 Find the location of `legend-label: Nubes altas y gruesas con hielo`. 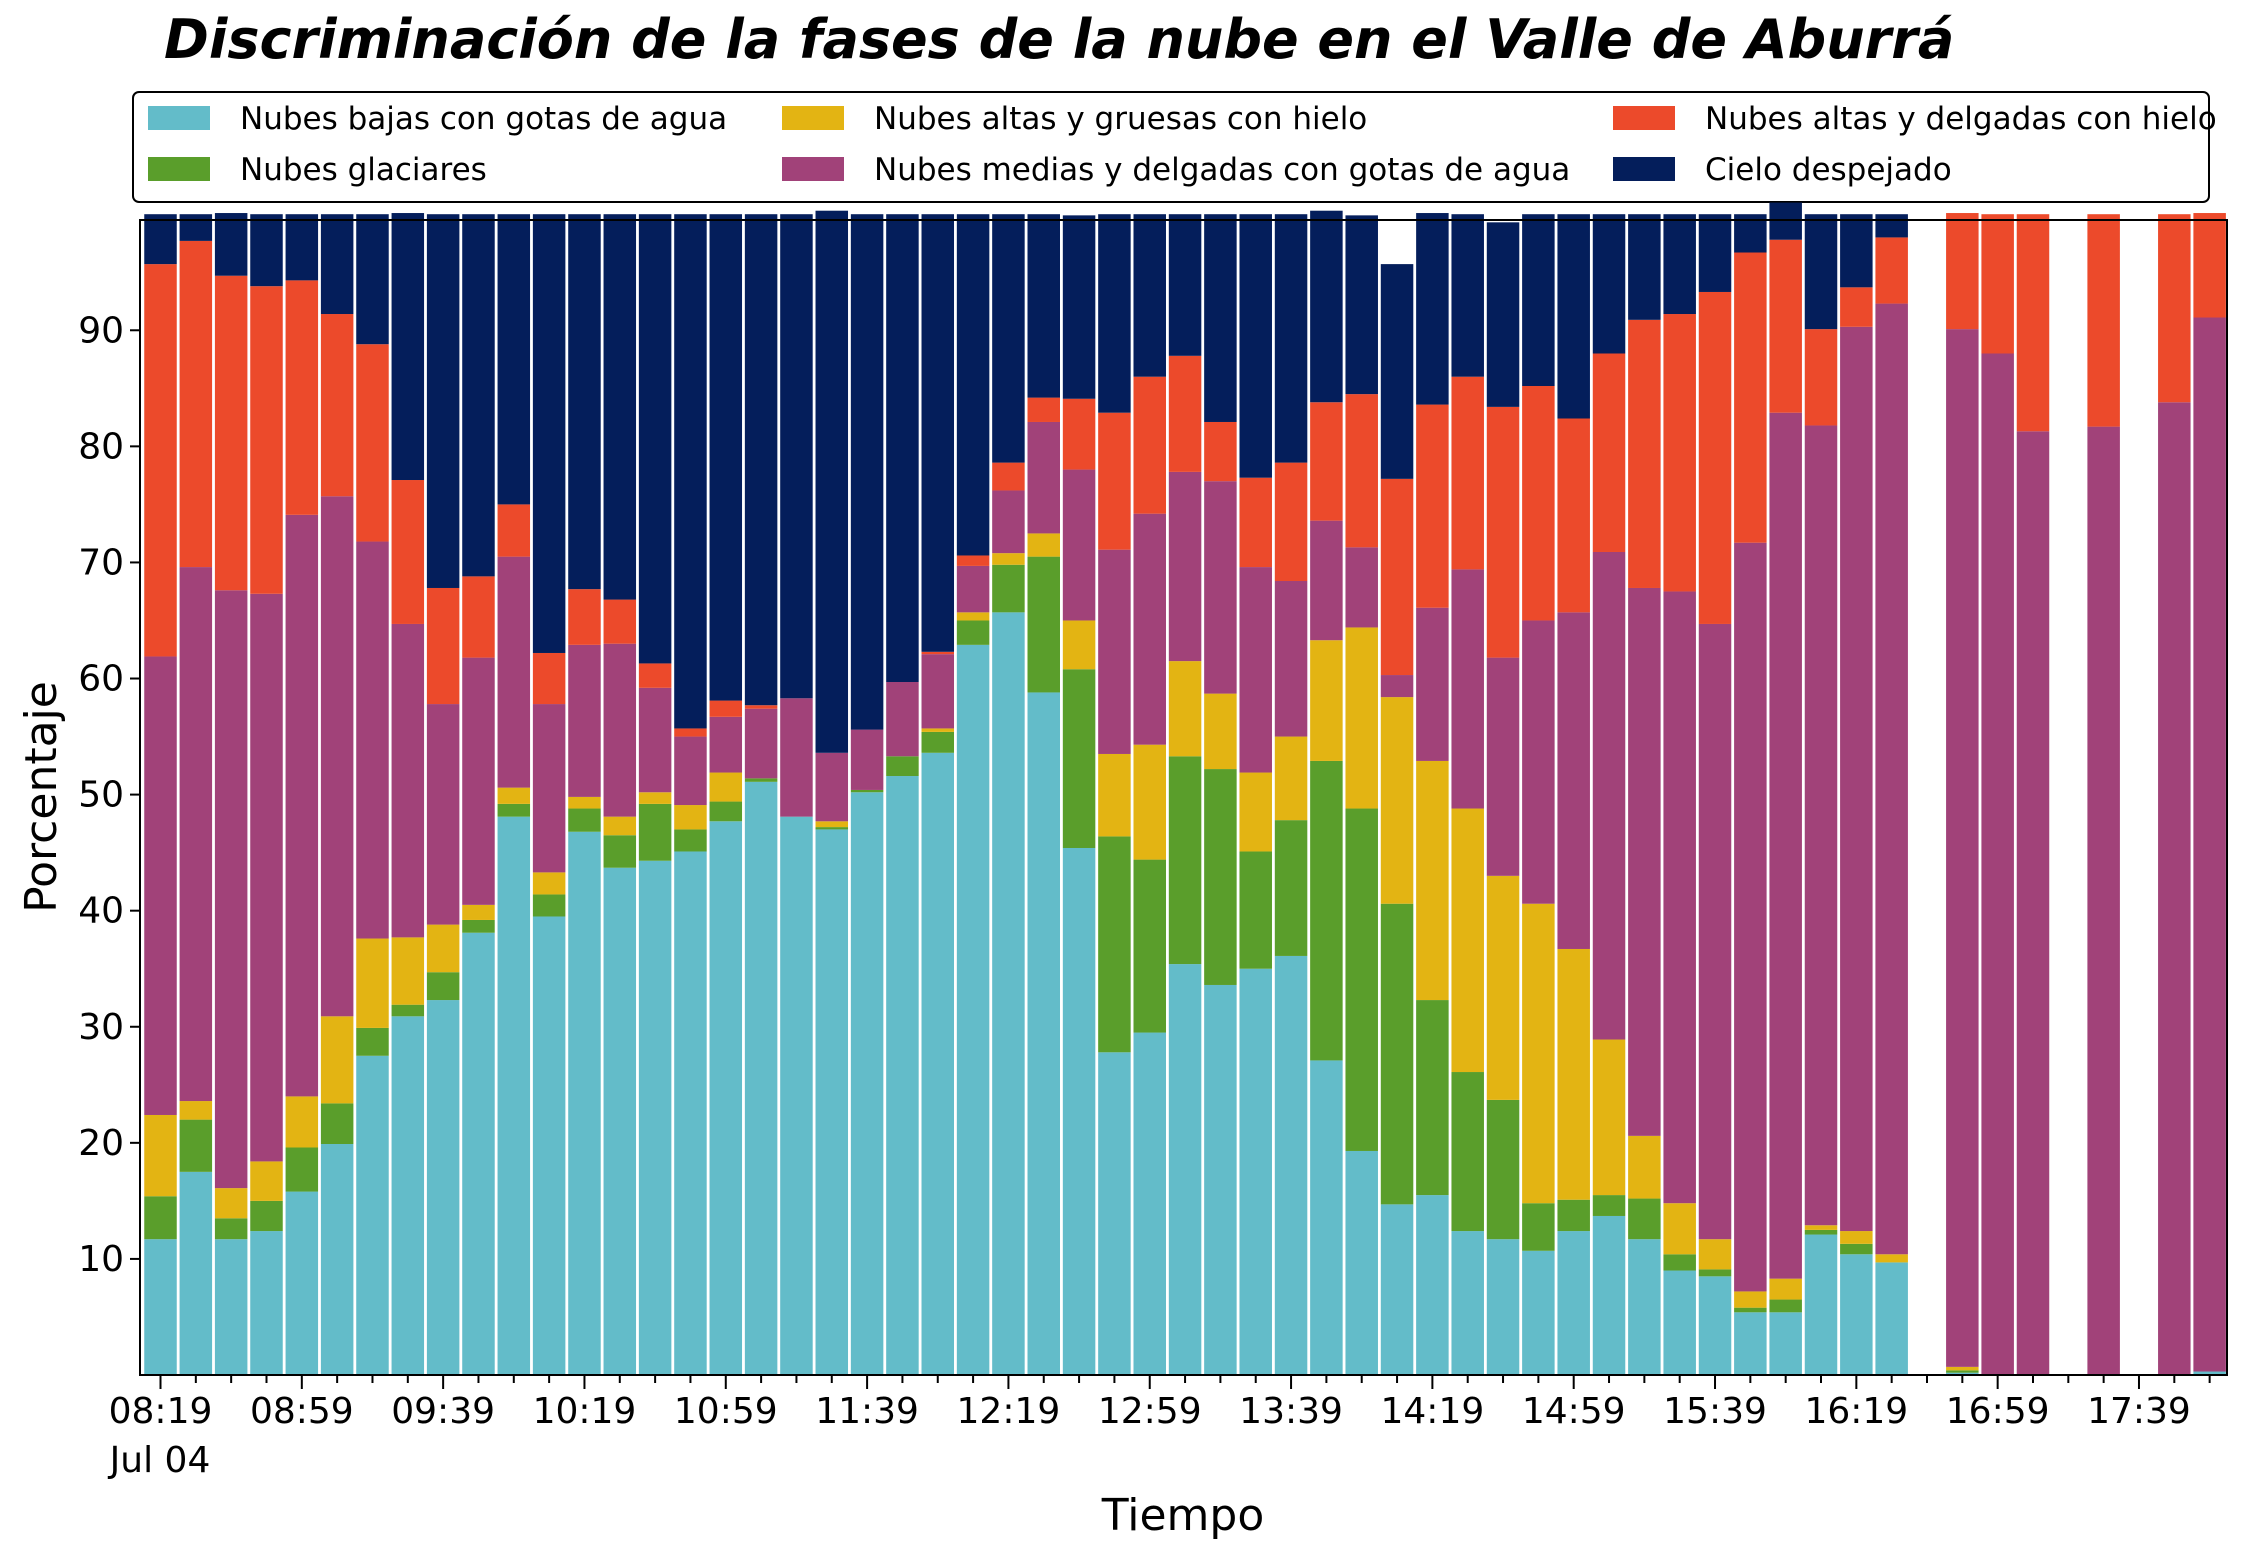

legend-label: Nubes altas y gruesas con hielo is located at coordinates (1120, 119).